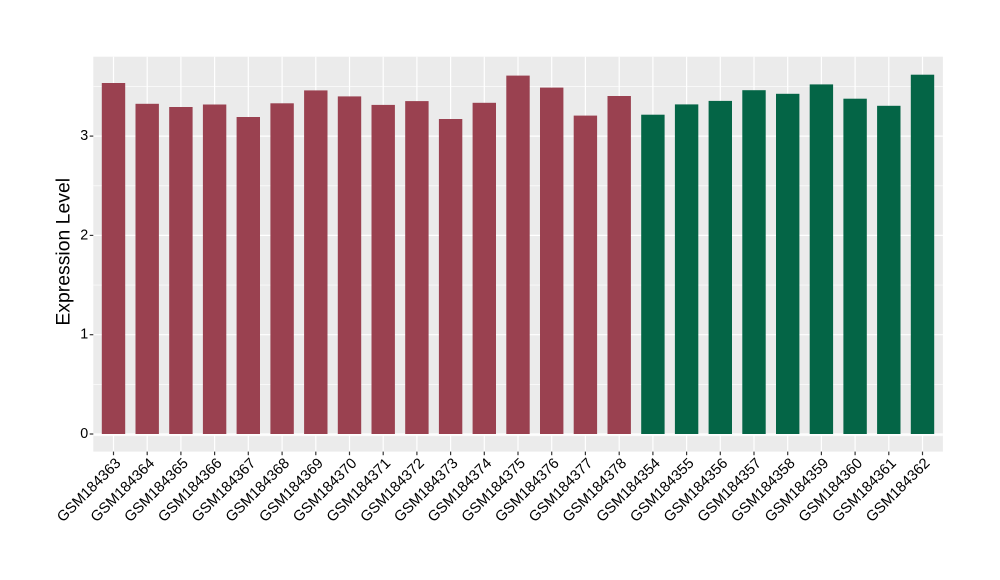 This screenshot has width=1000, height=580. Describe the element at coordinates (84, 335) in the screenshot. I see `svg-text: 1` at that location.